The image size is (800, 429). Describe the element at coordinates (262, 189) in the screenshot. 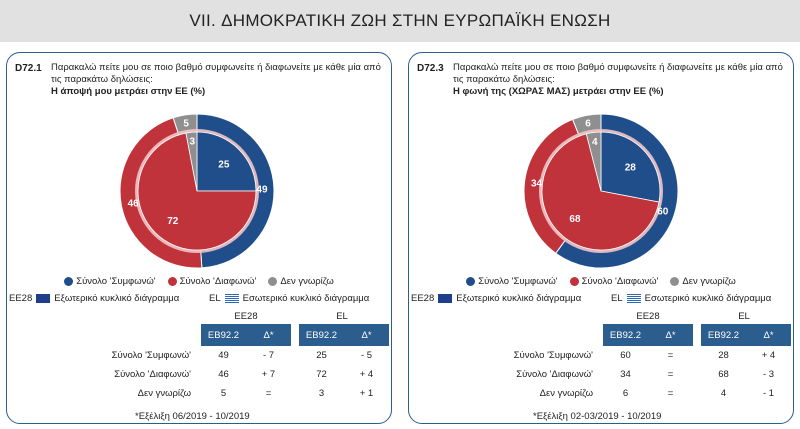

I see `outer-ring-label-agree: 49` at that location.